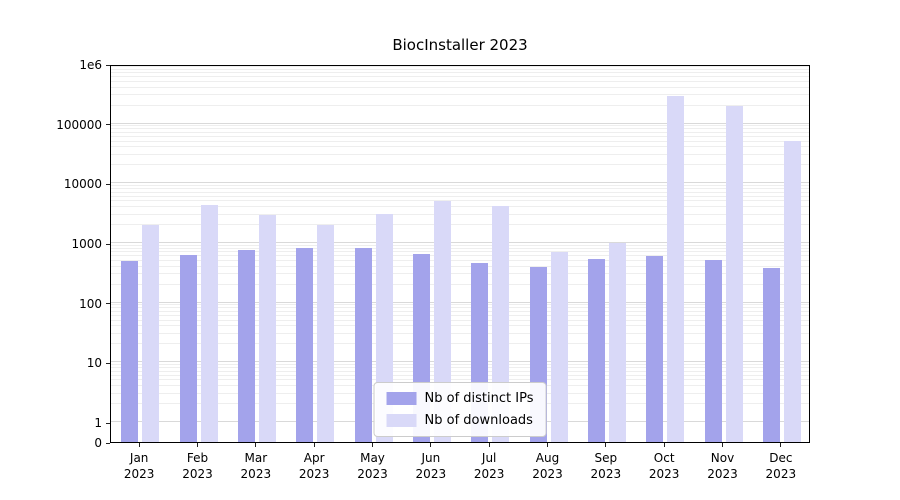 The image size is (900, 500). What do you see at coordinates (664, 466) in the screenshot?
I see `x-tick-label: Oct 2023` at bounding box center [664, 466].